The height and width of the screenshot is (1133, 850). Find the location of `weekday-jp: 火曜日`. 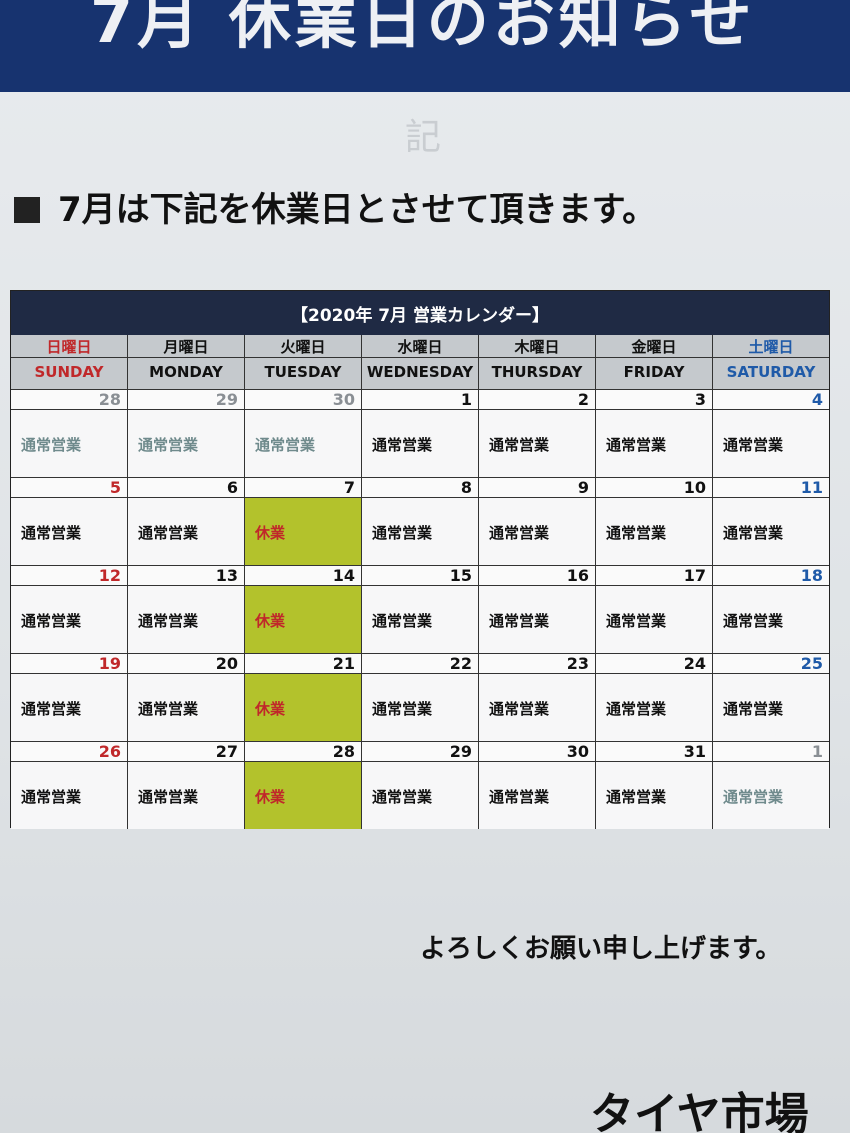

weekday-jp: 火曜日 is located at coordinates (303, 346).